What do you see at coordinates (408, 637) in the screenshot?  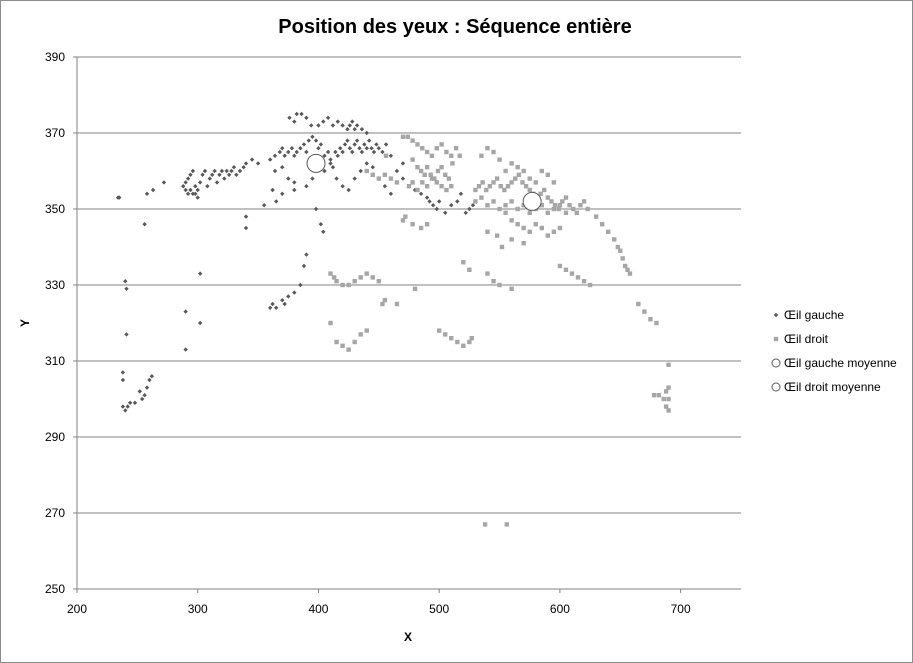 I see `x-axis-label: X` at bounding box center [408, 637].